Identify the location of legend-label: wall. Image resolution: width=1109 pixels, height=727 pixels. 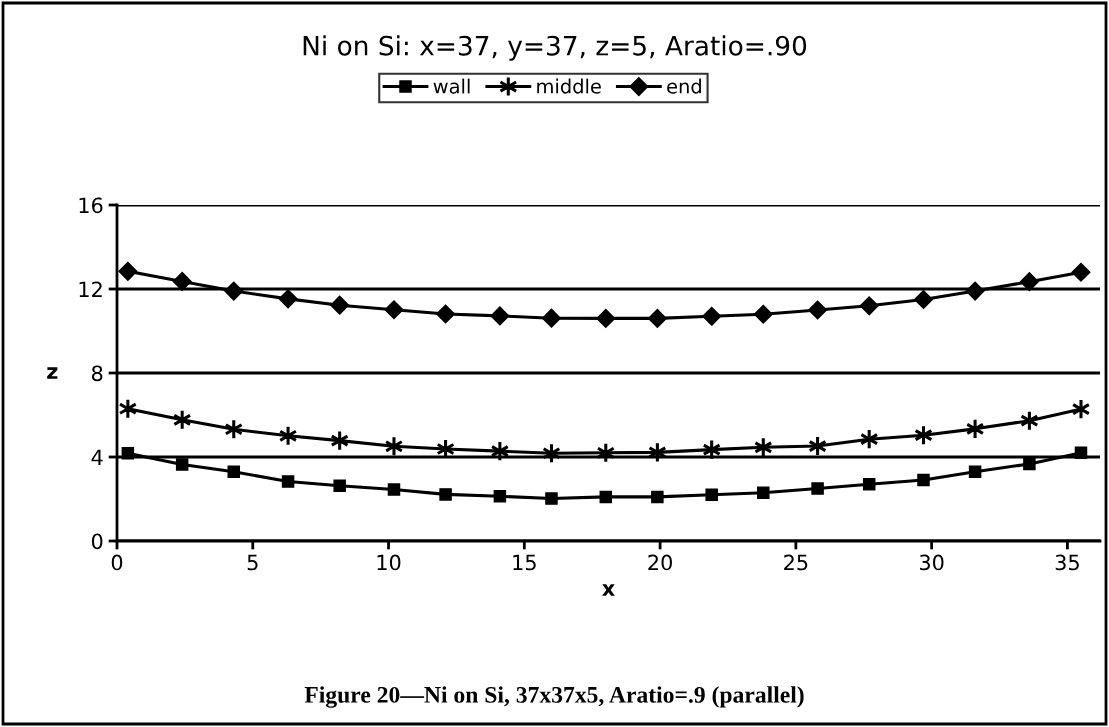
(451, 86).